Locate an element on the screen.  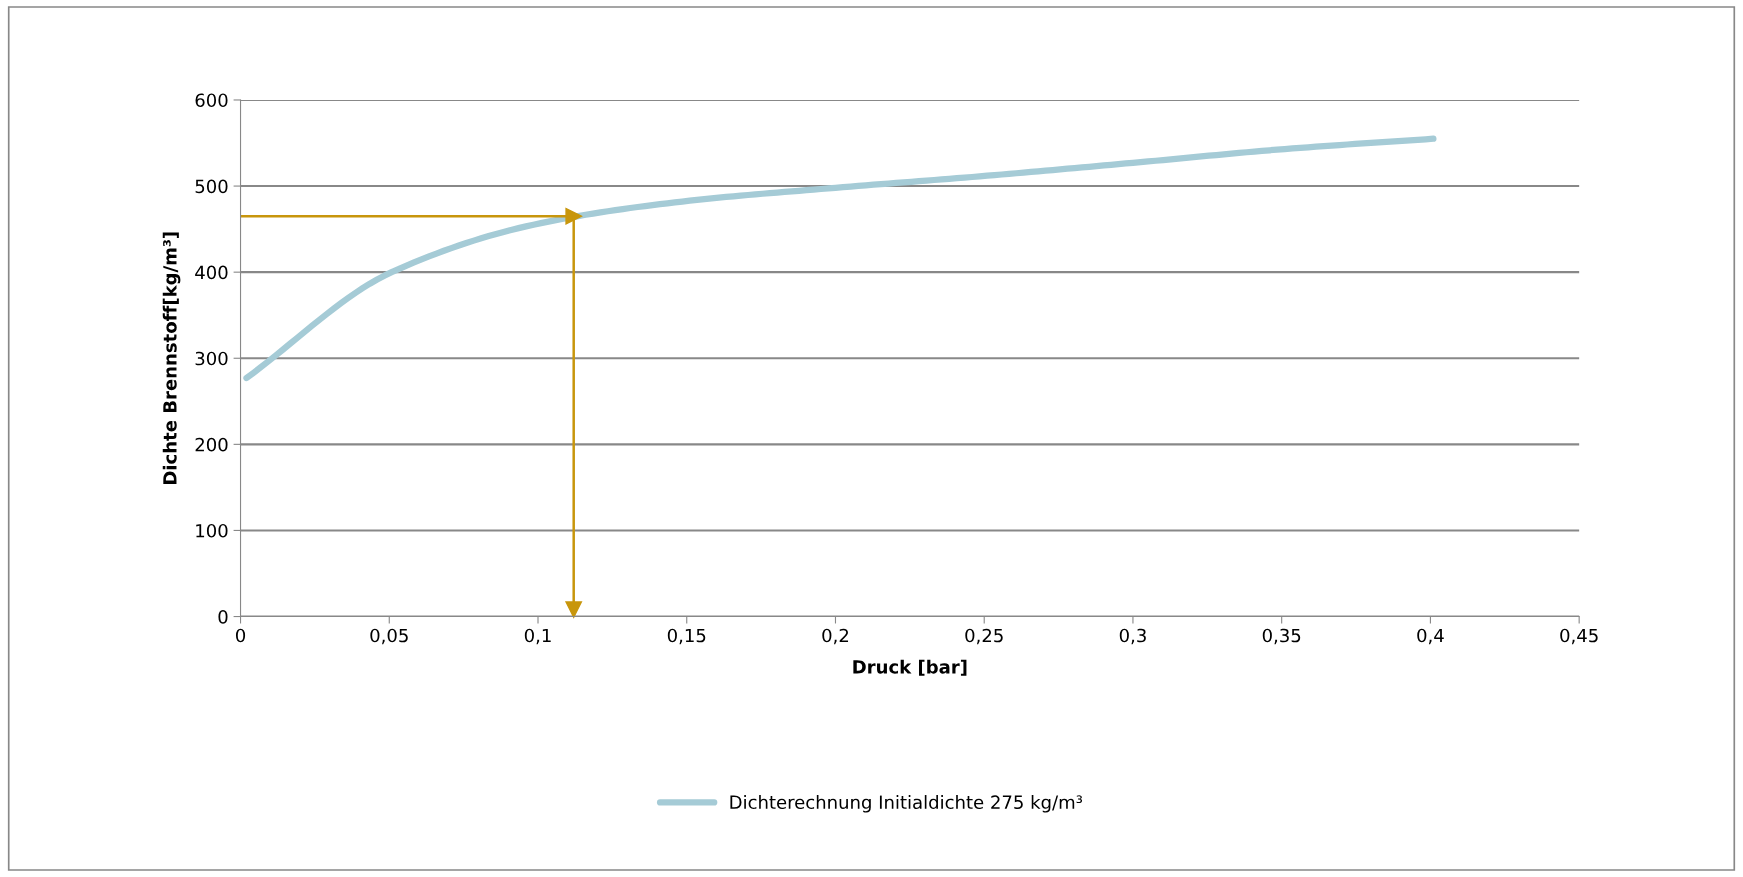
y-tick-label: 400 is located at coordinates (211, 272).